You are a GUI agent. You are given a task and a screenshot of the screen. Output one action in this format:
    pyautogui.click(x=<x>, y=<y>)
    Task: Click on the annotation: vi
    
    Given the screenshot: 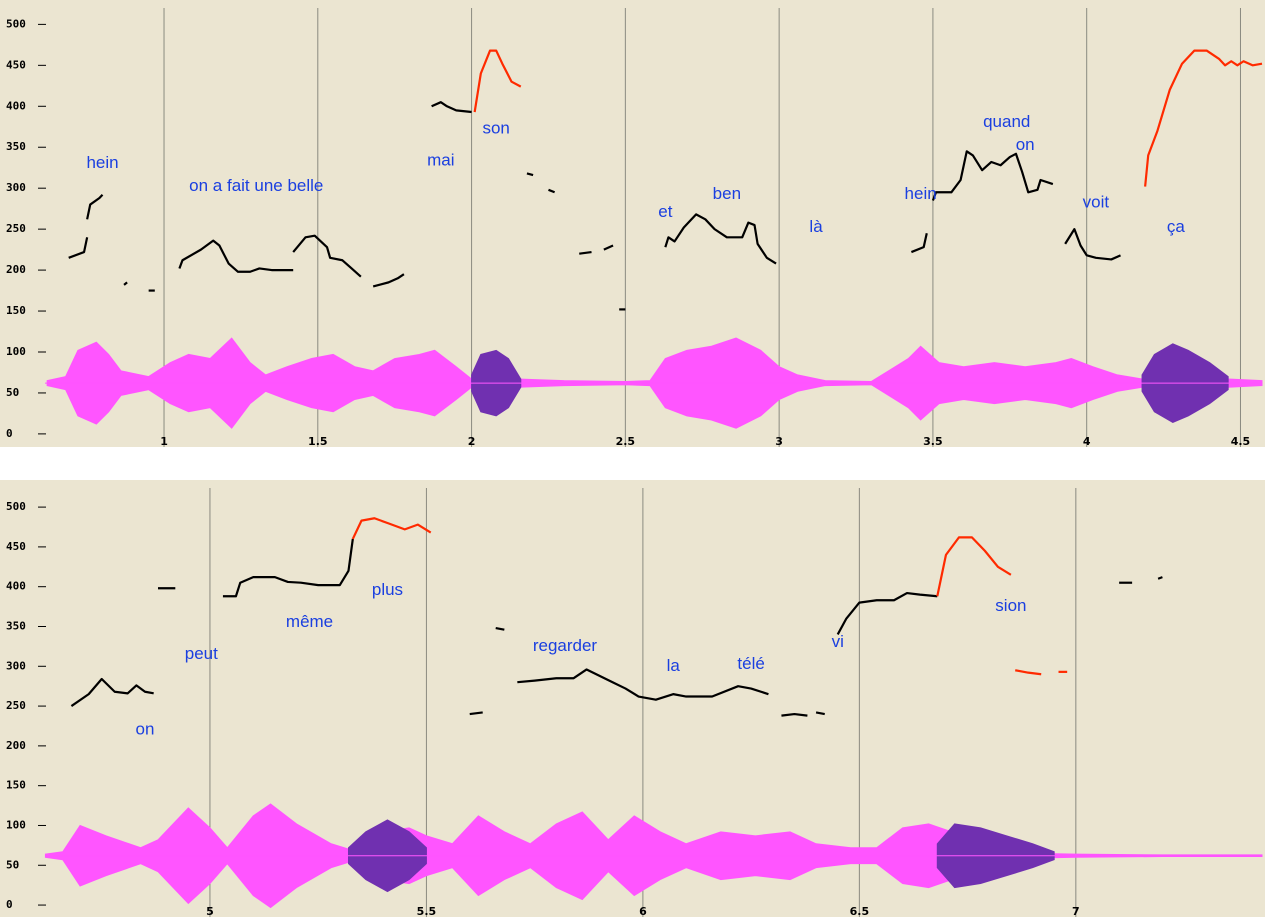 What is the action you would take?
    pyautogui.click(x=838, y=641)
    